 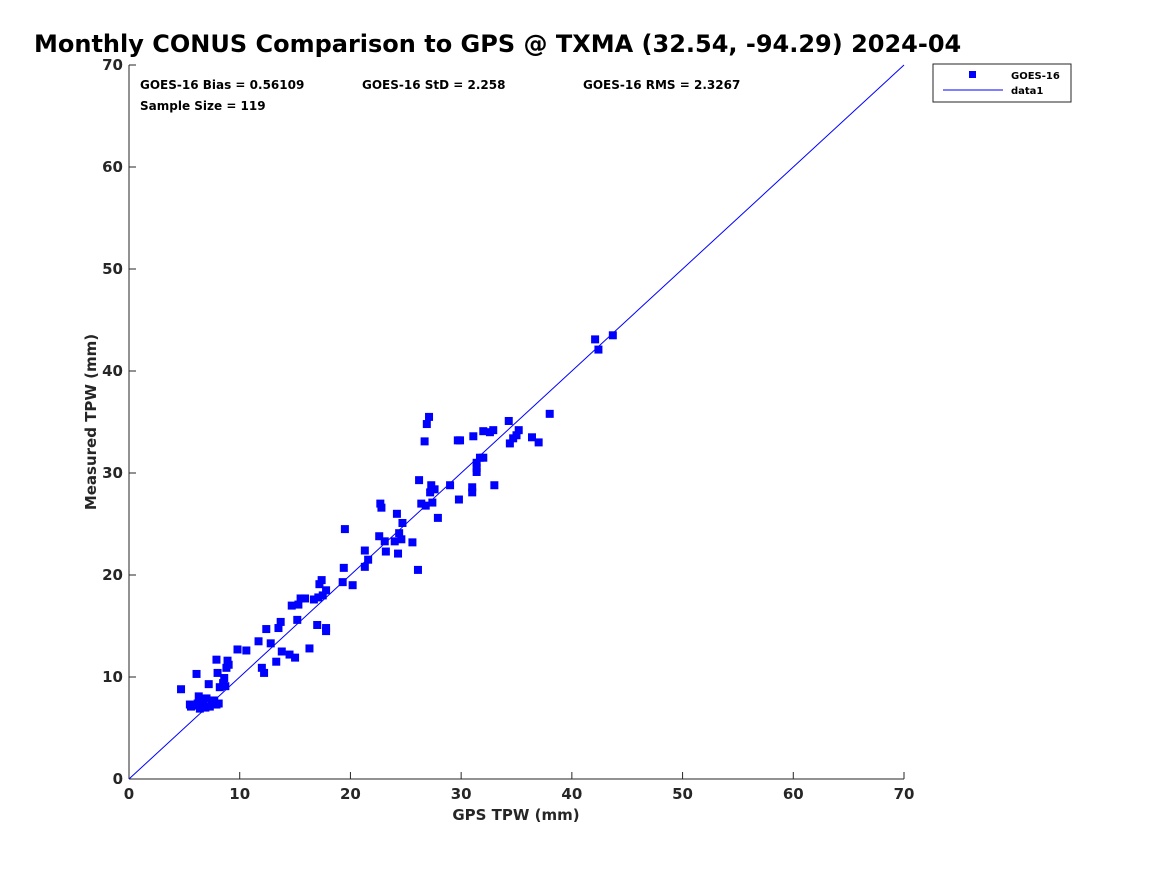 I want to click on x-tick-label: 70, so click(x=904, y=794).